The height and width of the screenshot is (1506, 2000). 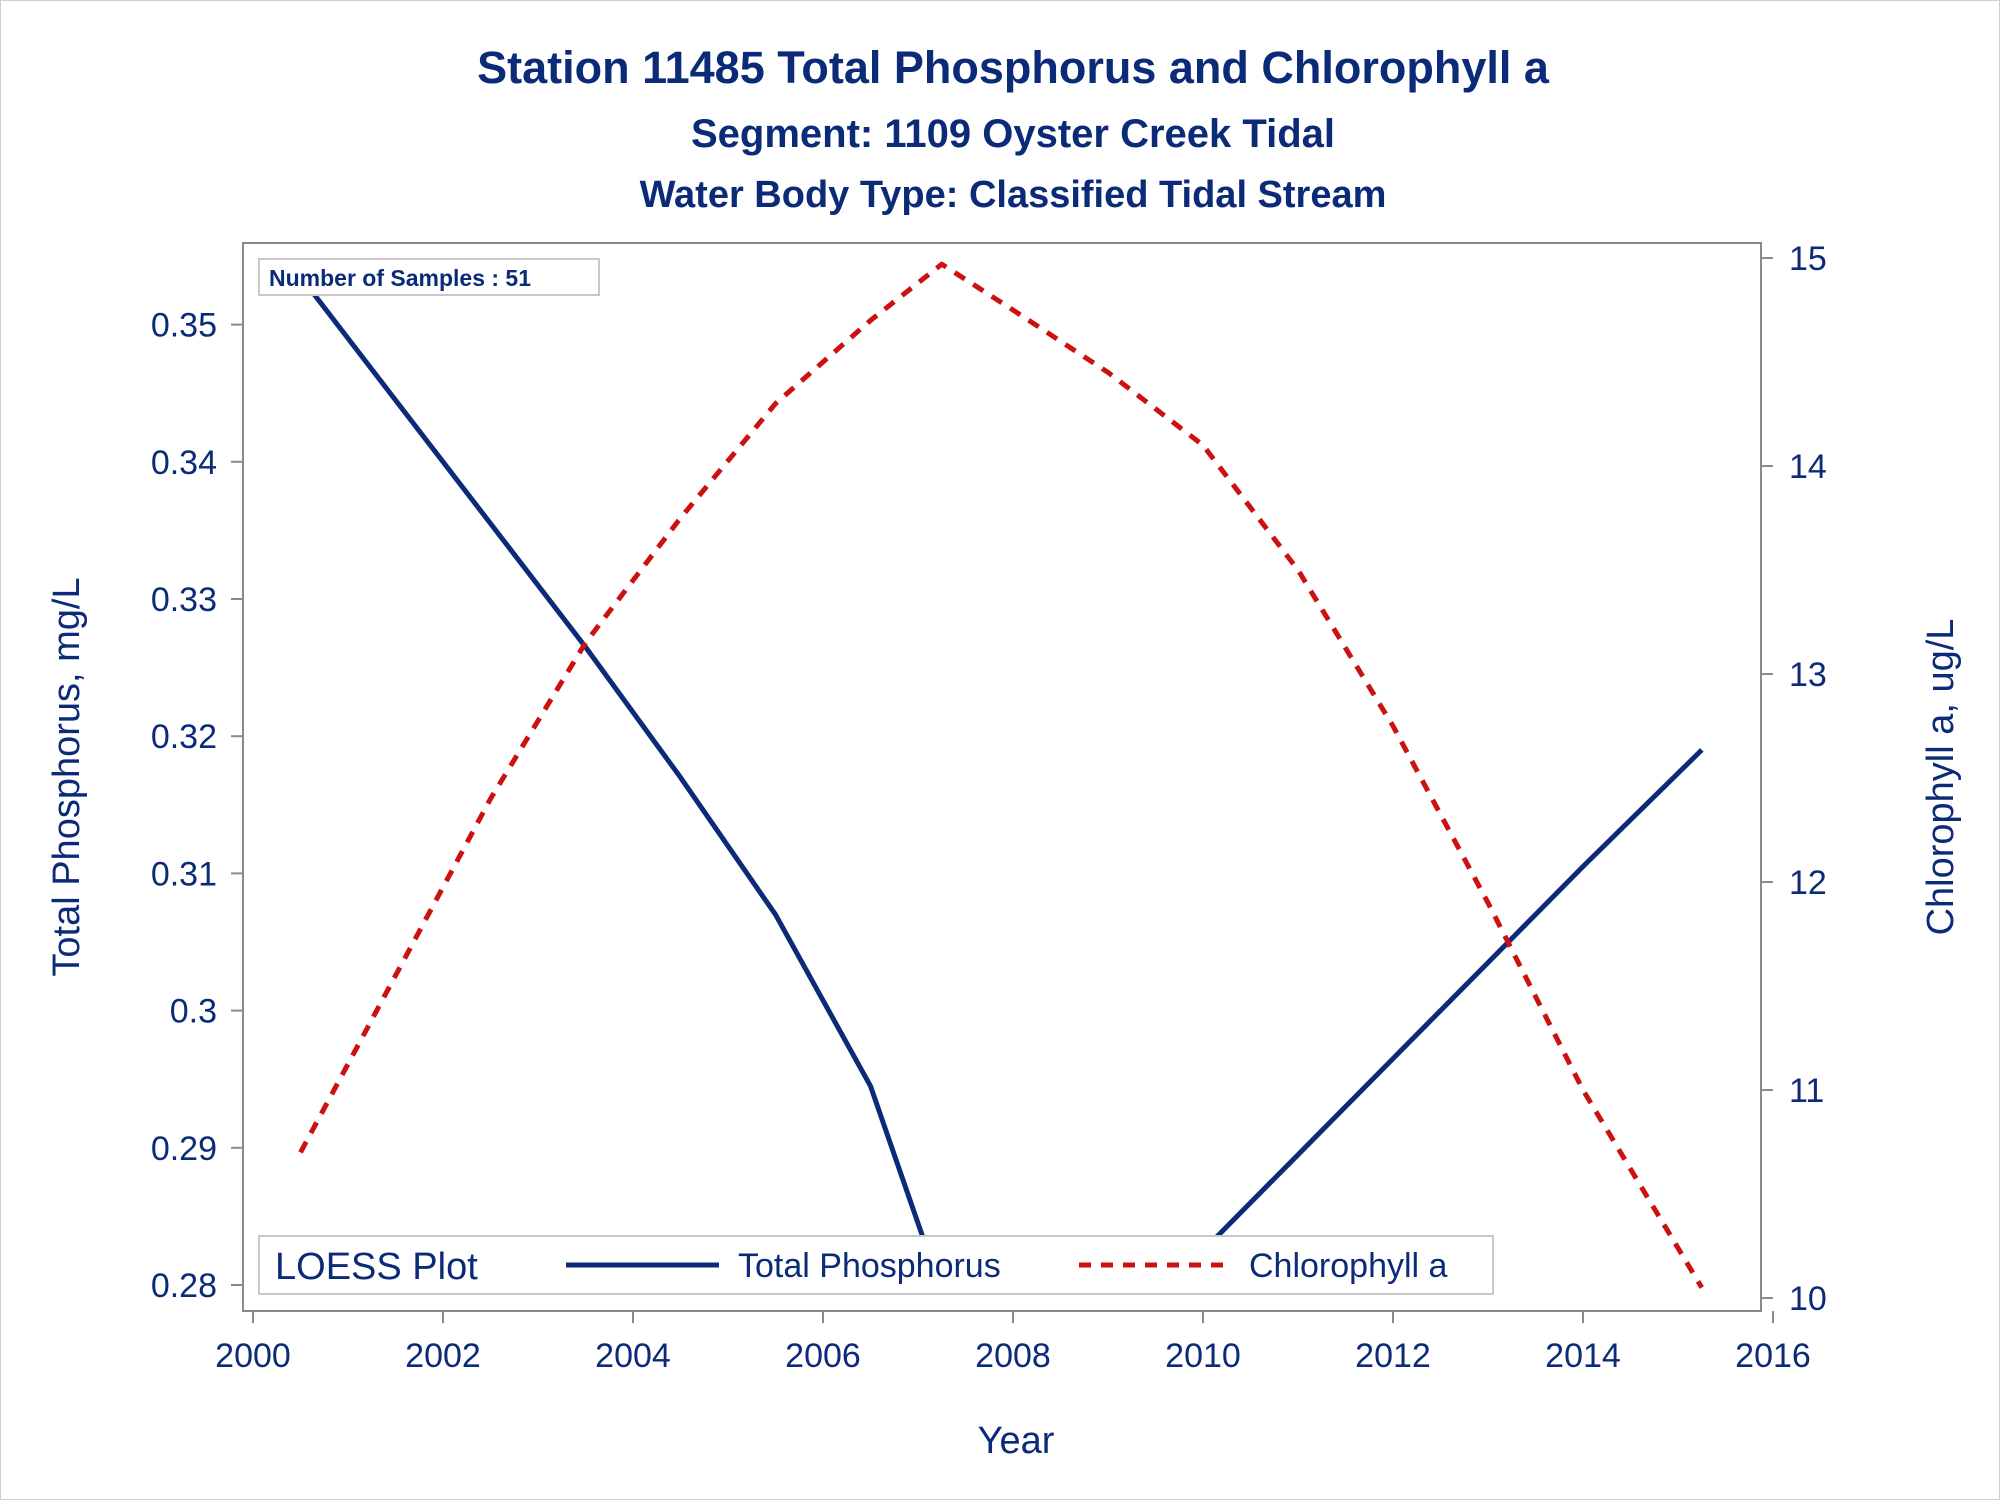 What do you see at coordinates (184, 463) in the screenshot?
I see `y-left-tick-label: 0.34` at bounding box center [184, 463].